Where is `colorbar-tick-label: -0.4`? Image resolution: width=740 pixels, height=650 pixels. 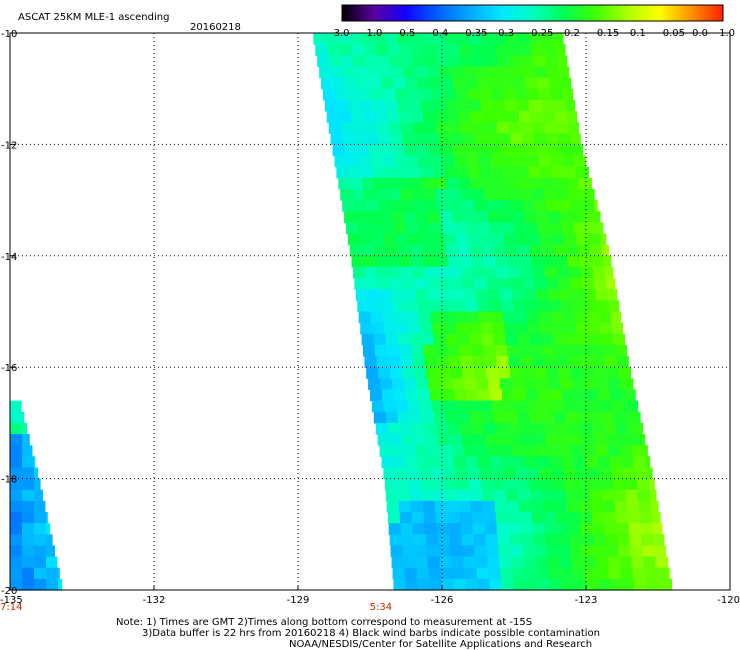
colorbar-tick-label: -0.4 is located at coordinates (439, 33).